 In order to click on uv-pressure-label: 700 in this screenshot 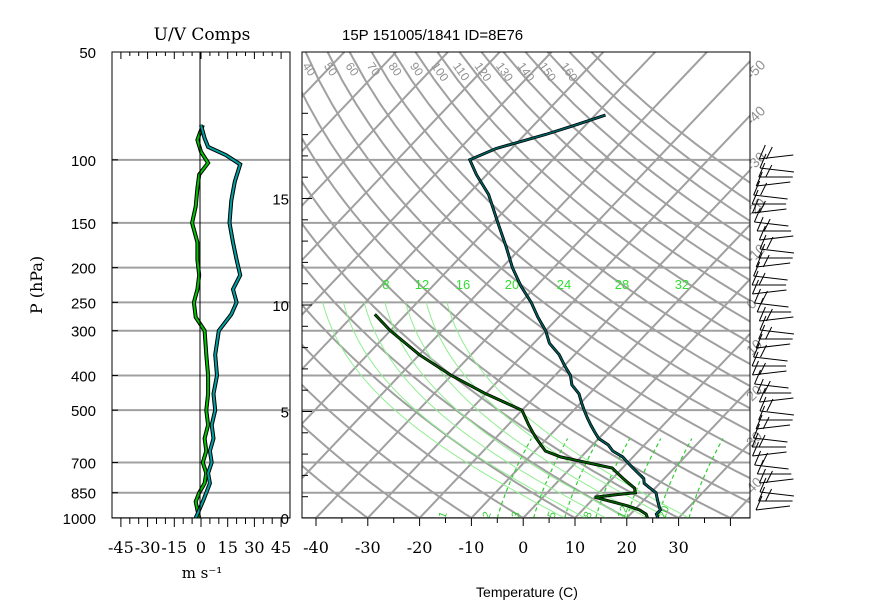, I will do `click(83, 464)`.